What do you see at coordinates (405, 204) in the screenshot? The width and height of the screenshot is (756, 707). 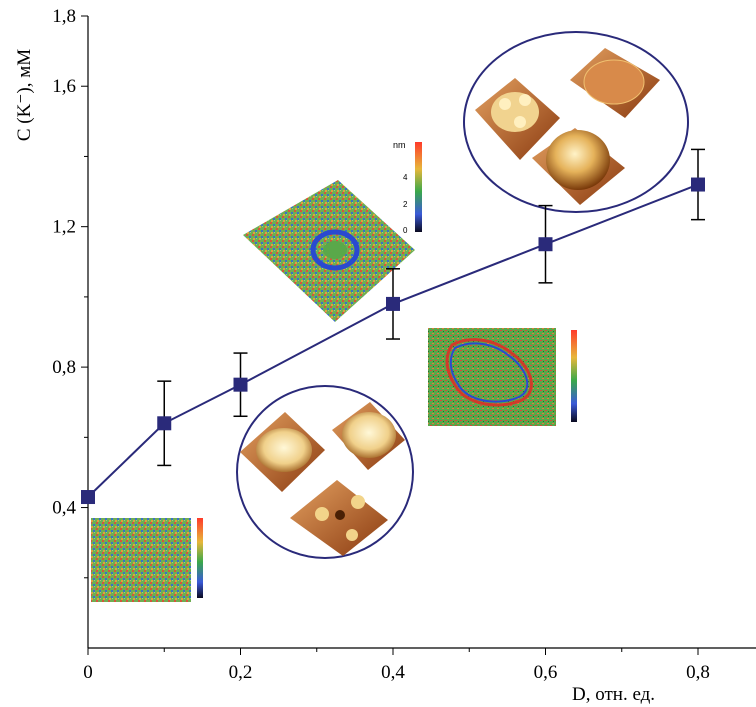 I see `svg-text: 2` at bounding box center [405, 204].